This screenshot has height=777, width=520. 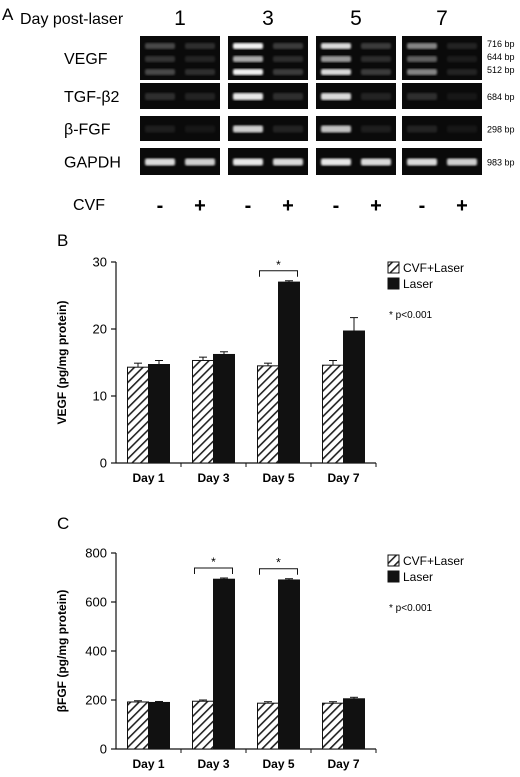 What do you see at coordinates (501, 163) in the screenshot?
I see `band-size-label: 983 bp` at bounding box center [501, 163].